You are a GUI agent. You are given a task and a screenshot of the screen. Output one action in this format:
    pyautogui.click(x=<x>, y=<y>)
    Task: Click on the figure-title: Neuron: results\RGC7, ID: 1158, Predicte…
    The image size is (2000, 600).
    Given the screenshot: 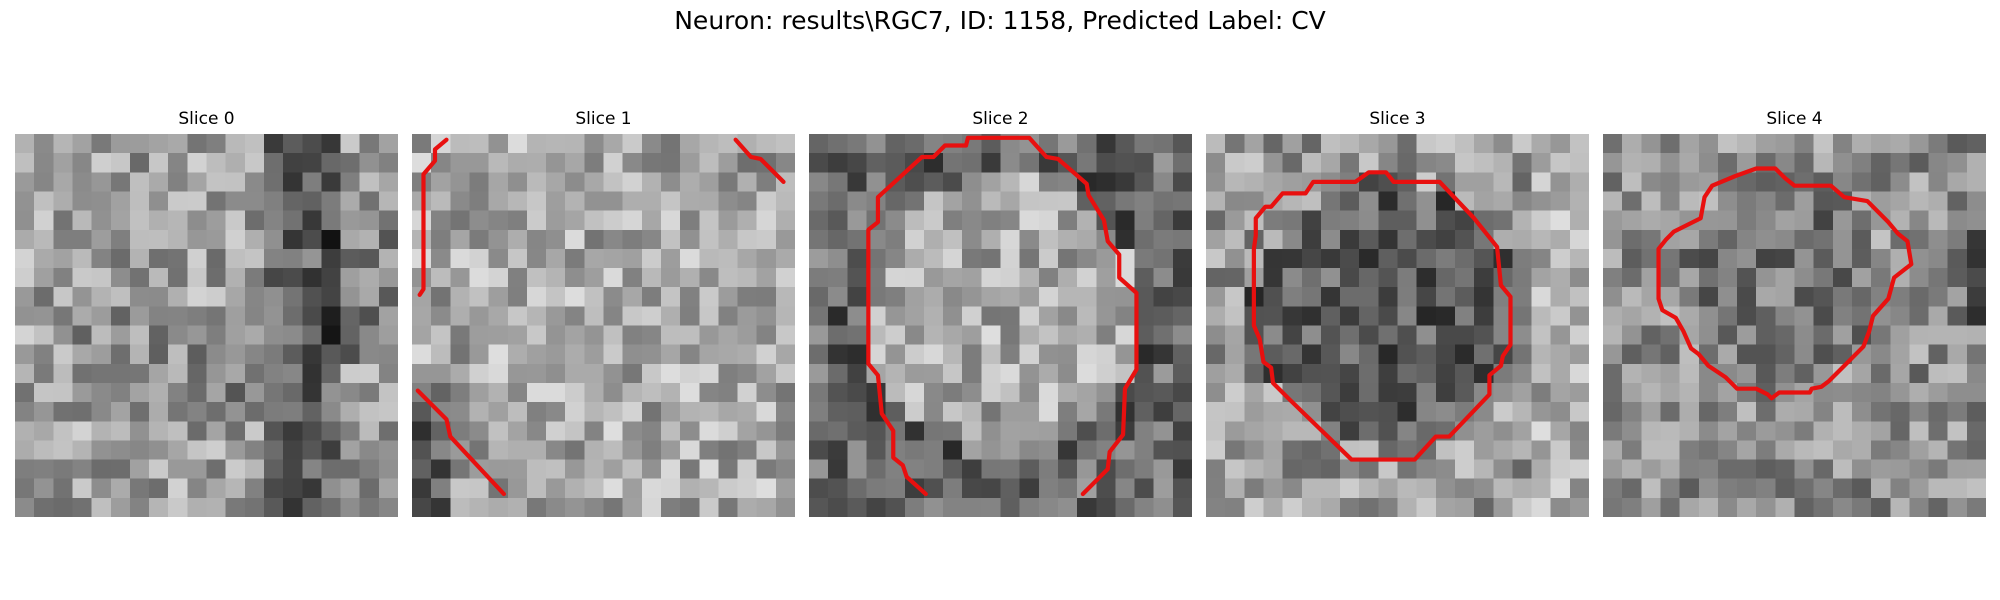 What is the action you would take?
    pyautogui.click(x=1000, y=20)
    